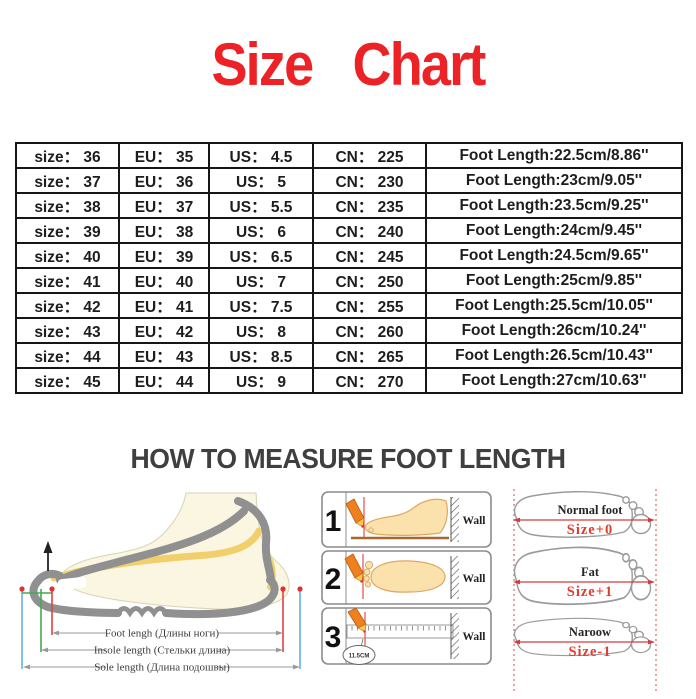 This screenshot has height=699, width=696. I want to click on cell-foot-length: Foot Length:26.5cm/10.43'', so click(554, 355).